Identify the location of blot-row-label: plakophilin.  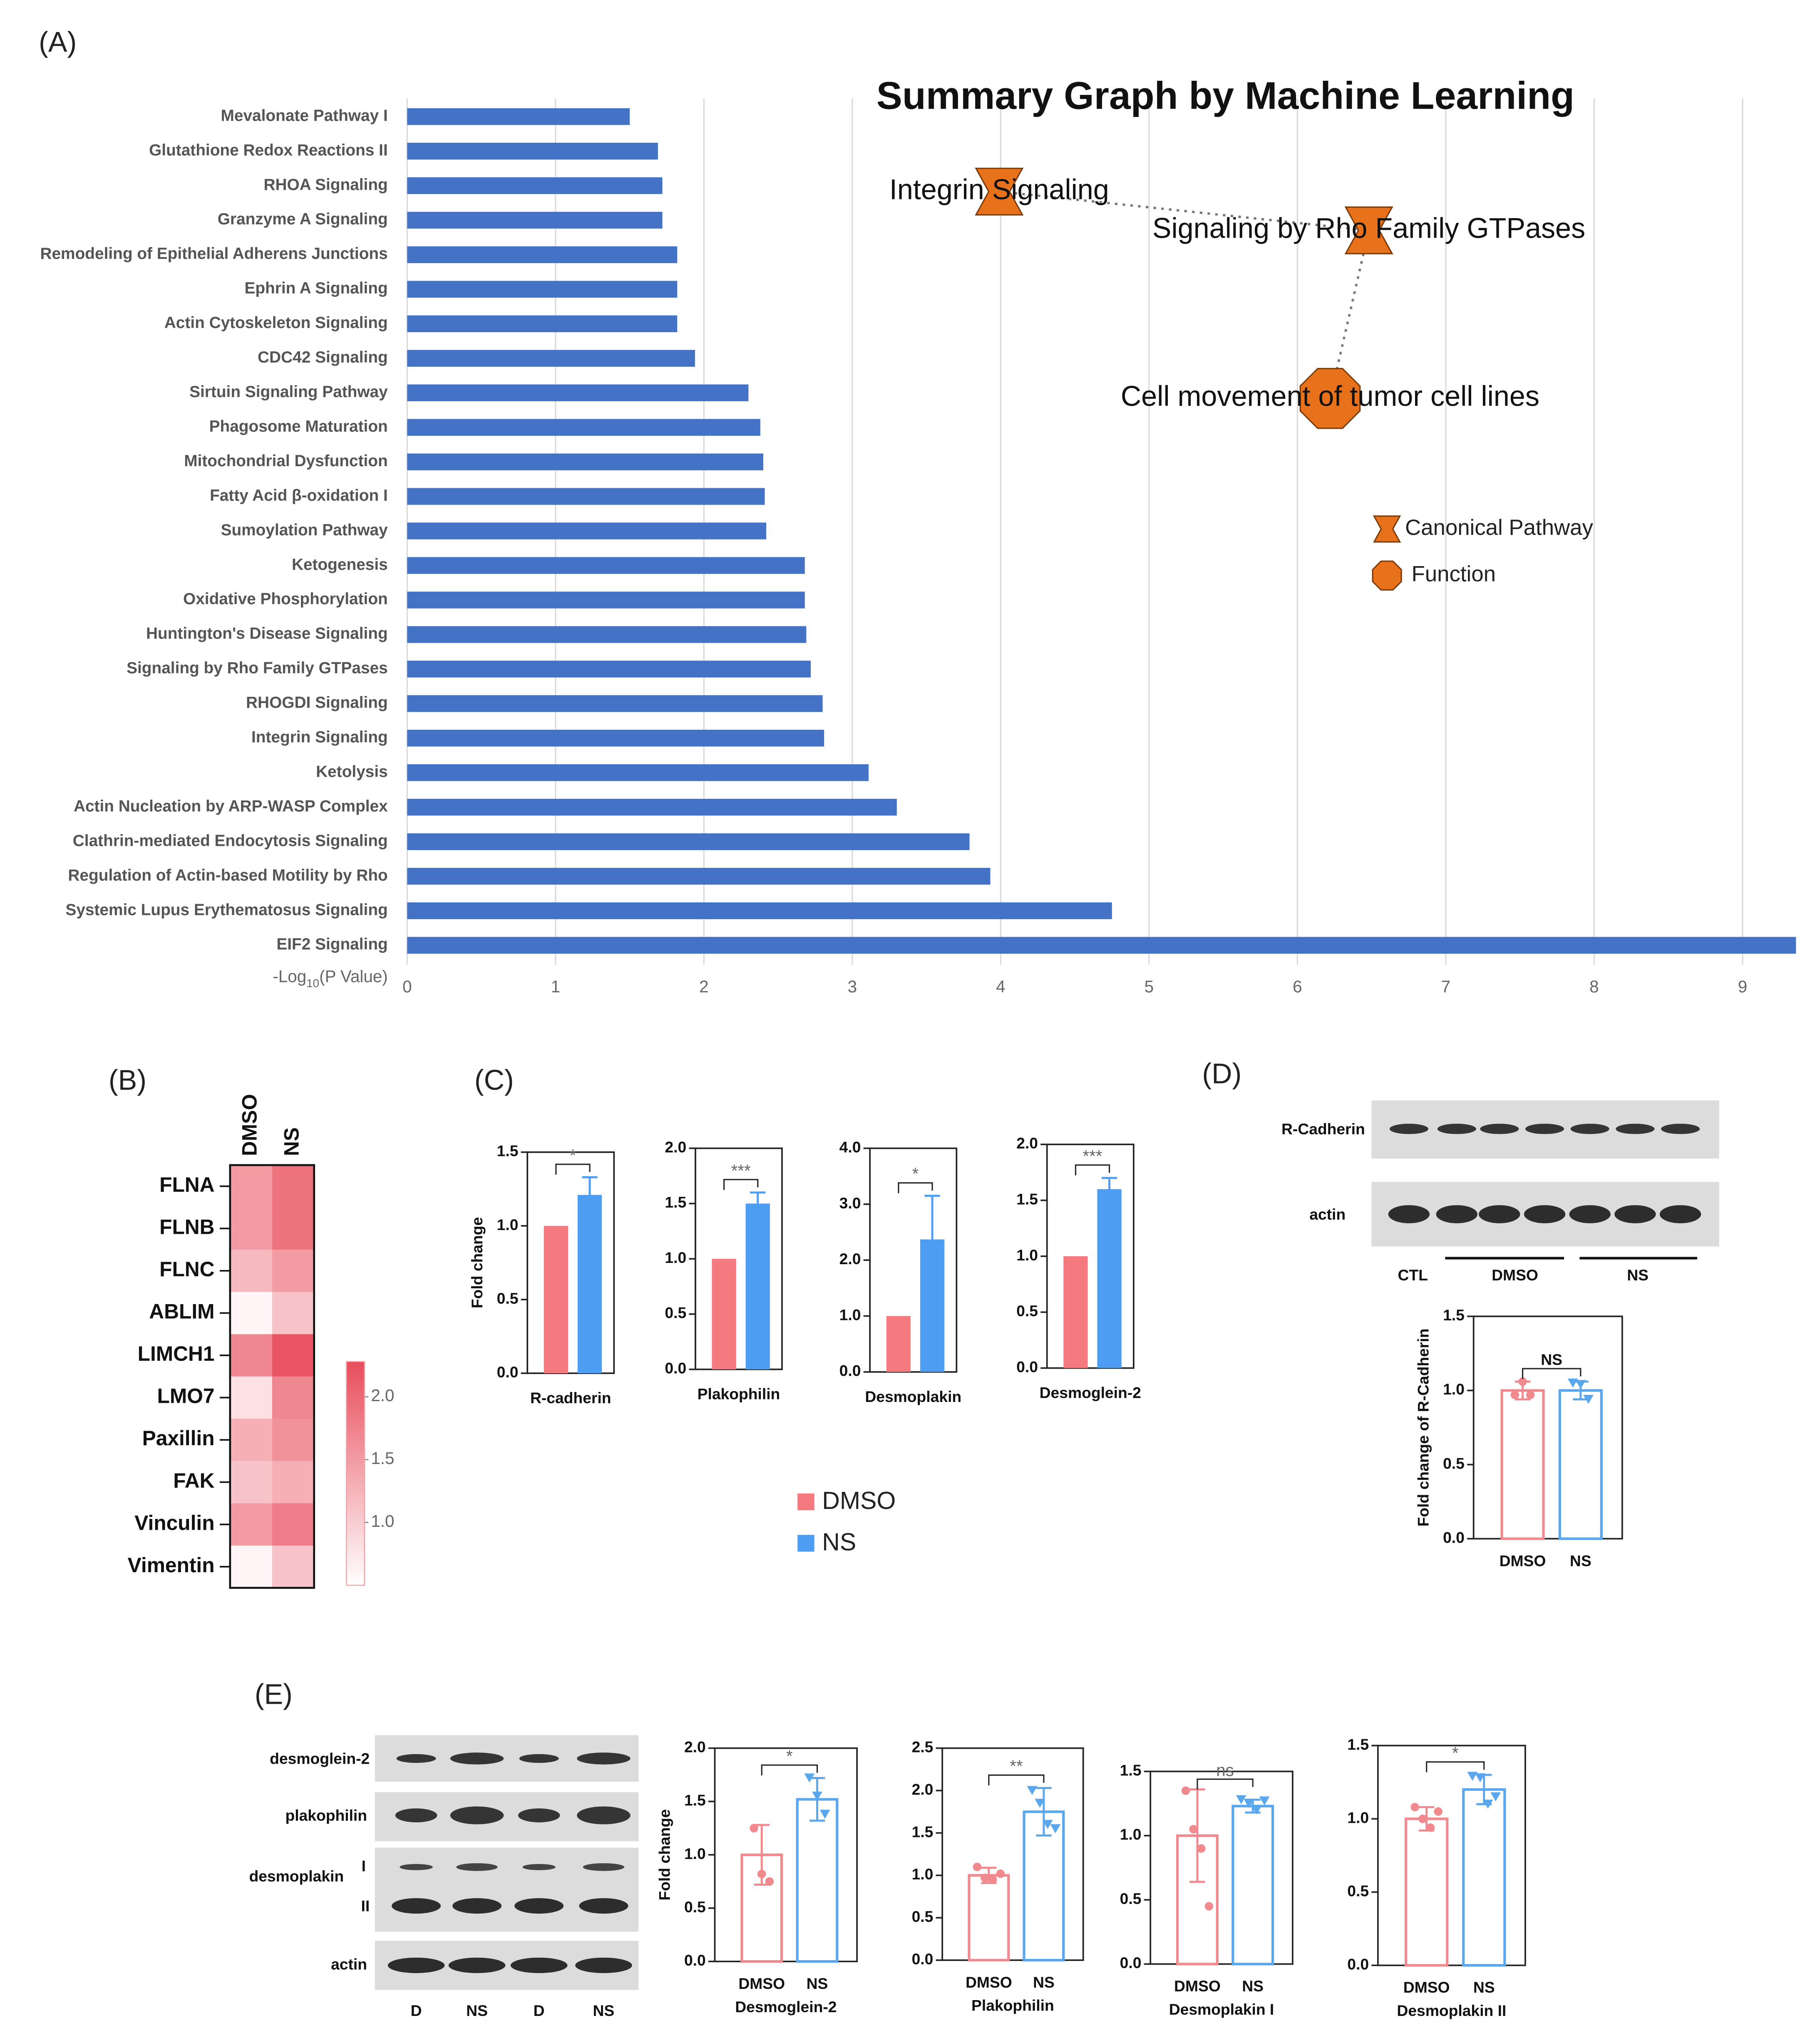
(326, 1816).